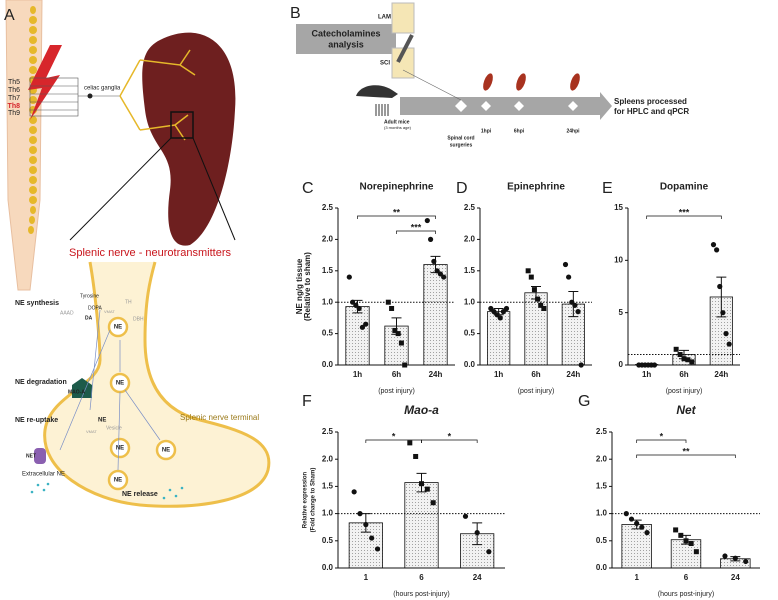 This screenshot has width=778, height=600. What do you see at coordinates (14, 106) in the screenshot?
I see `label: Th8` at bounding box center [14, 106].